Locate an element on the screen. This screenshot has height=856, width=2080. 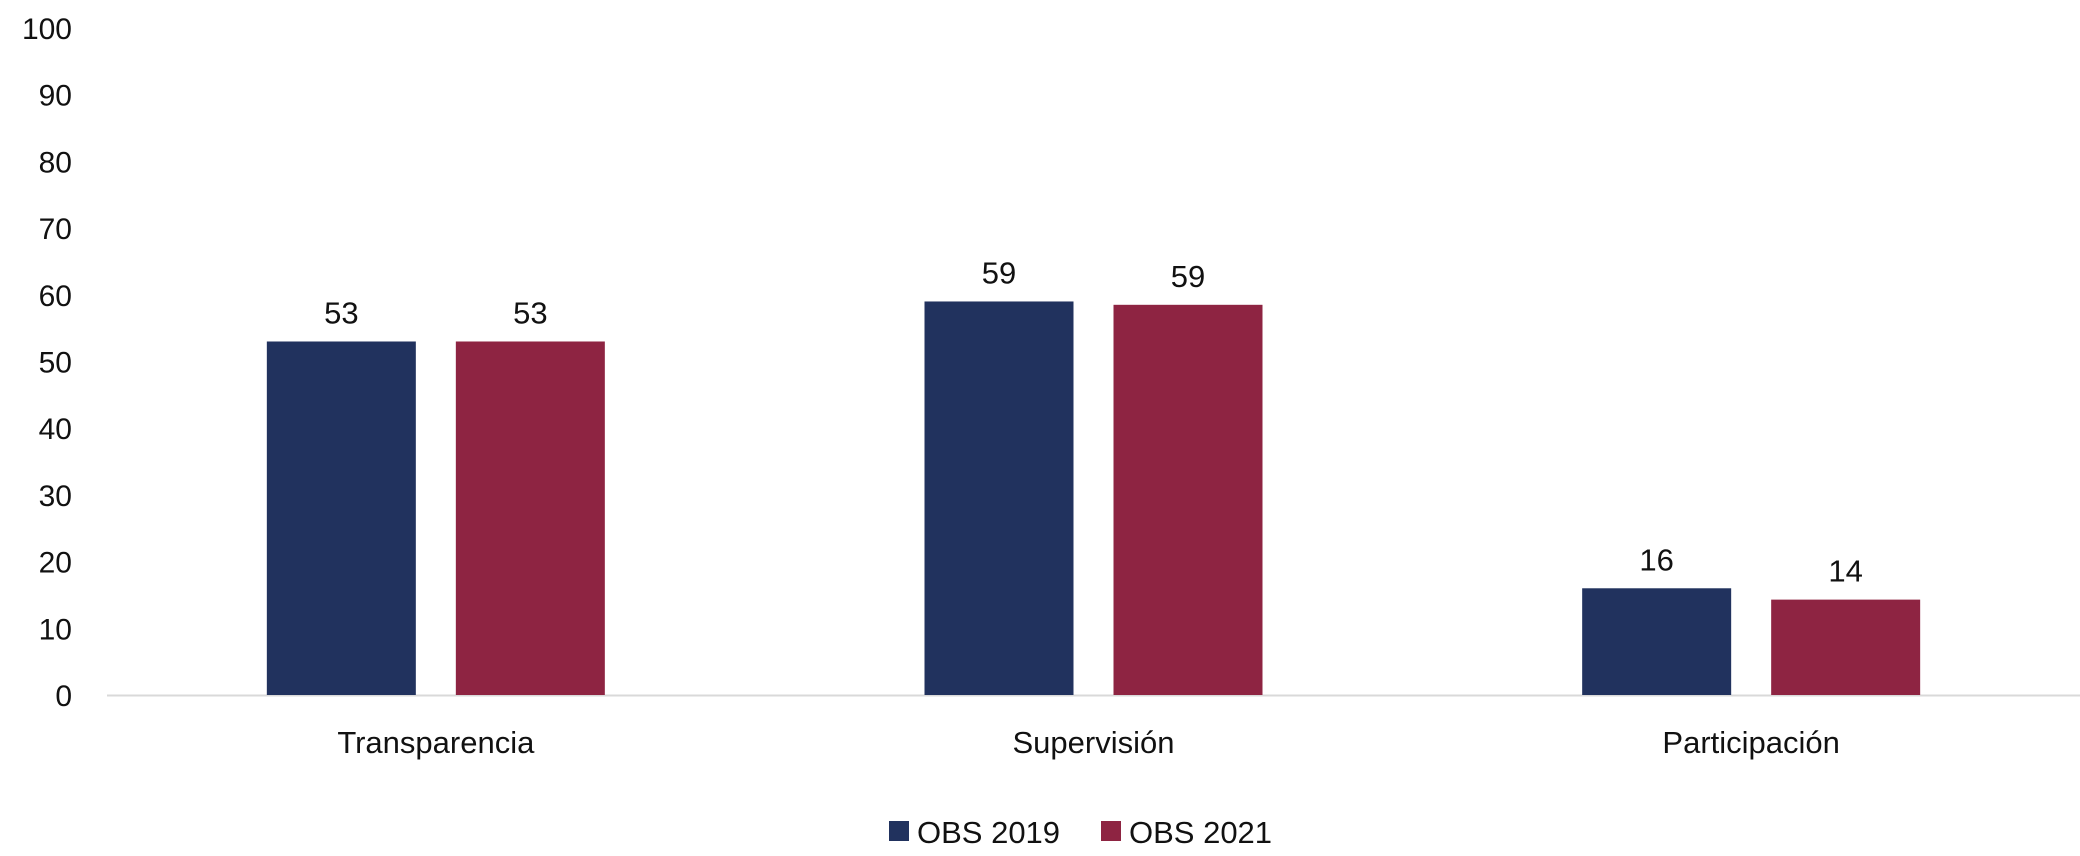
y-tick-label-80: 80 is located at coordinates (55, 162).